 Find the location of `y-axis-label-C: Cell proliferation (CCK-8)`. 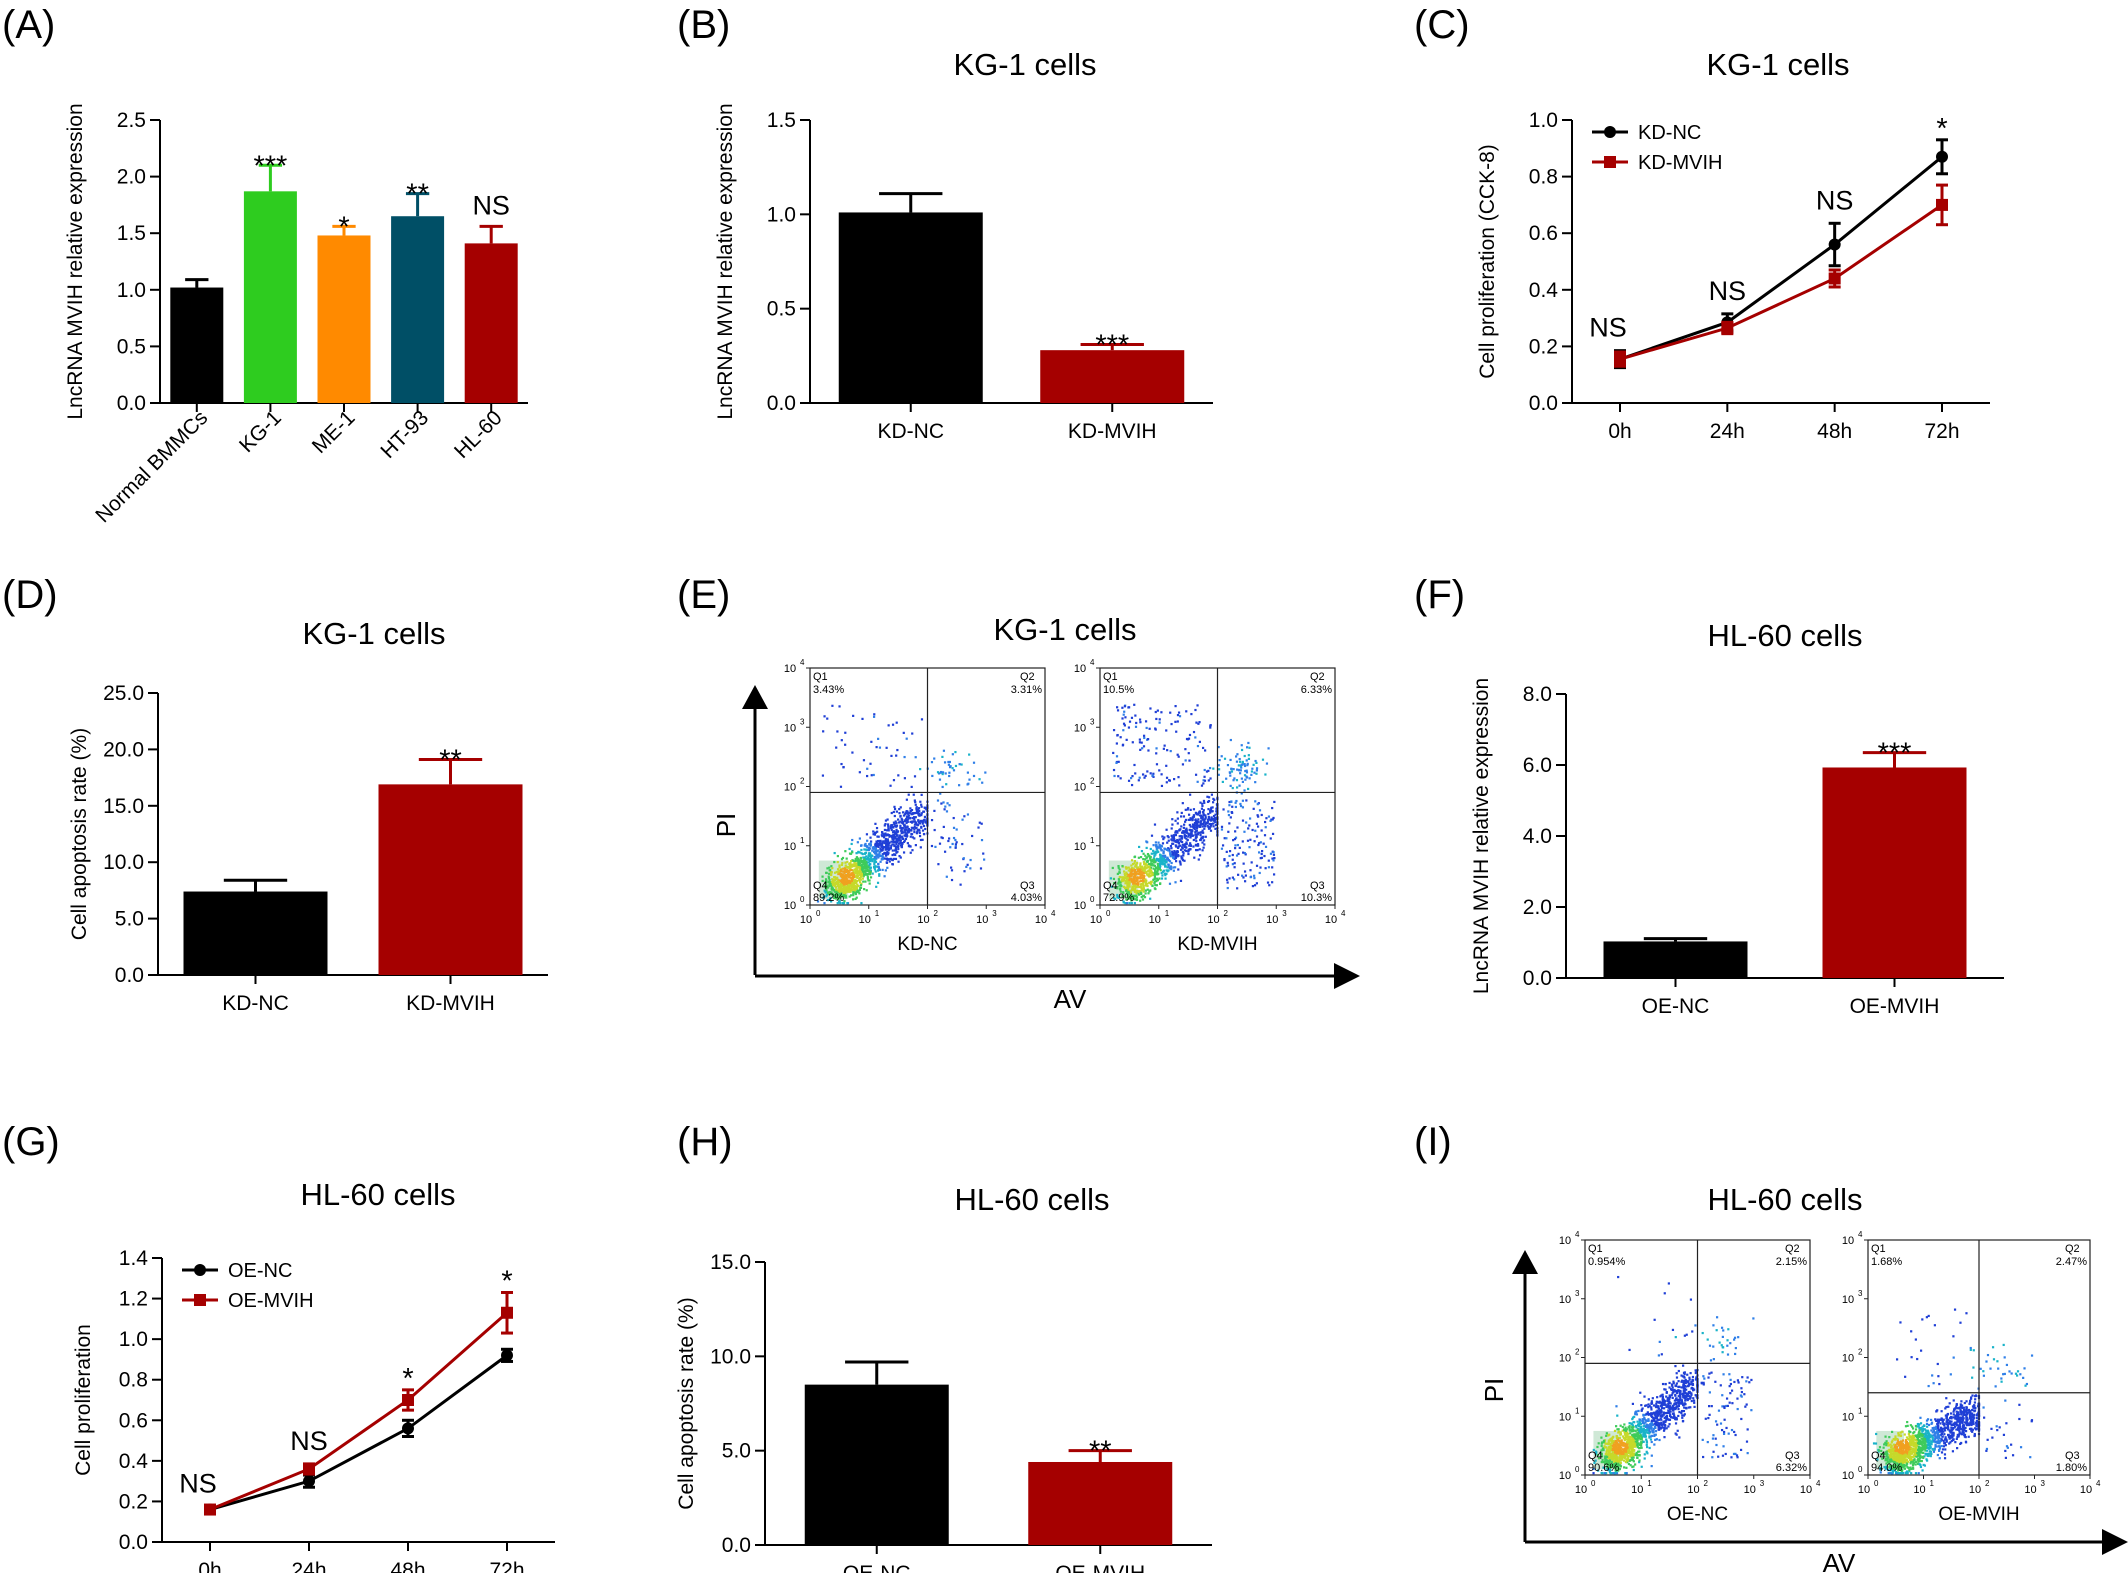

y-axis-label-C: Cell proliferation (CCK-8) is located at coordinates (1487, 261).